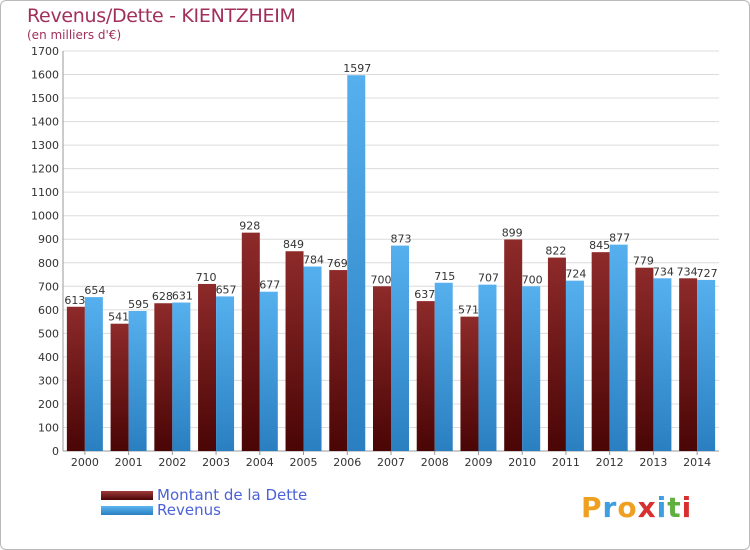 The width and height of the screenshot is (750, 550). Describe the element at coordinates (94, 290) in the screenshot. I see `value-label-revenus: 654` at that location.